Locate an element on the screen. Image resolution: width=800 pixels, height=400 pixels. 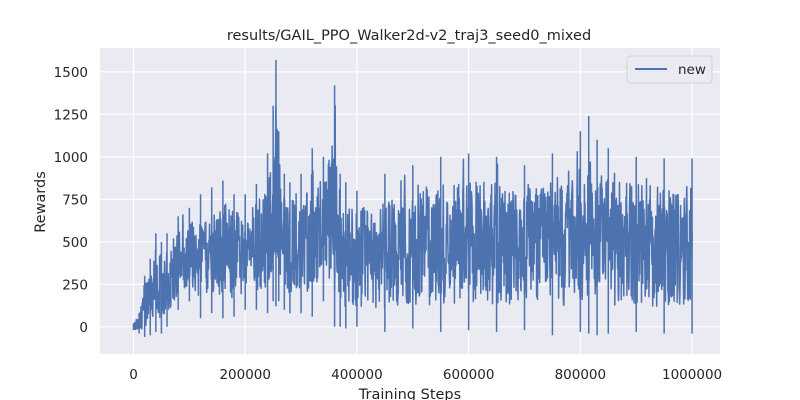
y-tick-label: 0 is located at coordinates (83, 328).